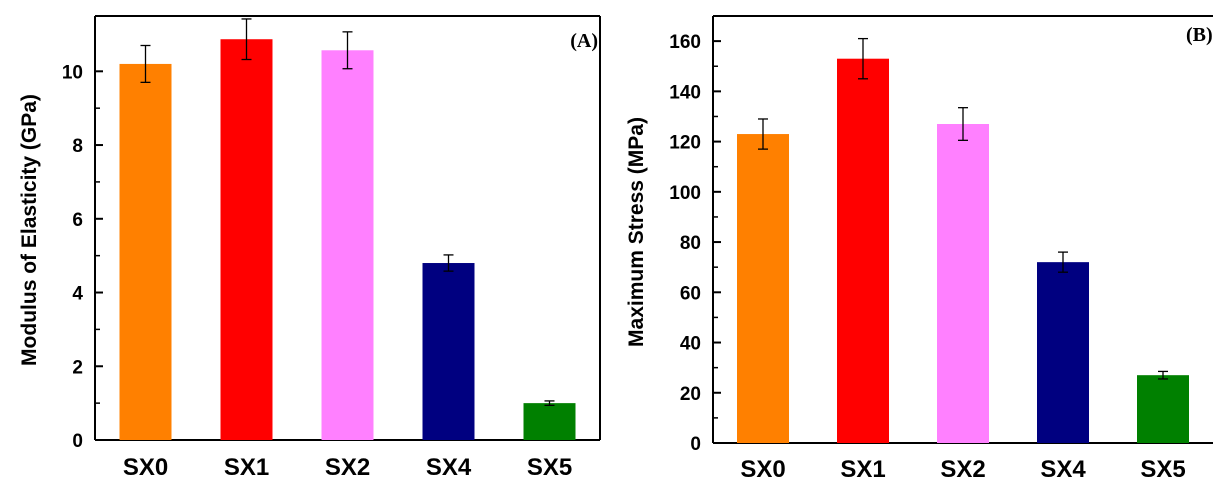 The width and height of the screenshot is (1213, 481). Describe the element at coordinates (77, 146) in the screenshot. I see `y-tick-label-a: 8` at that location.